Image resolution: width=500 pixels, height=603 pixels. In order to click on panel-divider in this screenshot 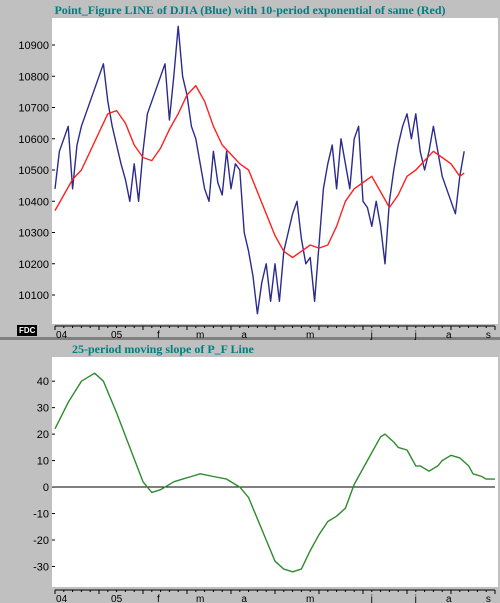, I will do `click(250, 338)`.